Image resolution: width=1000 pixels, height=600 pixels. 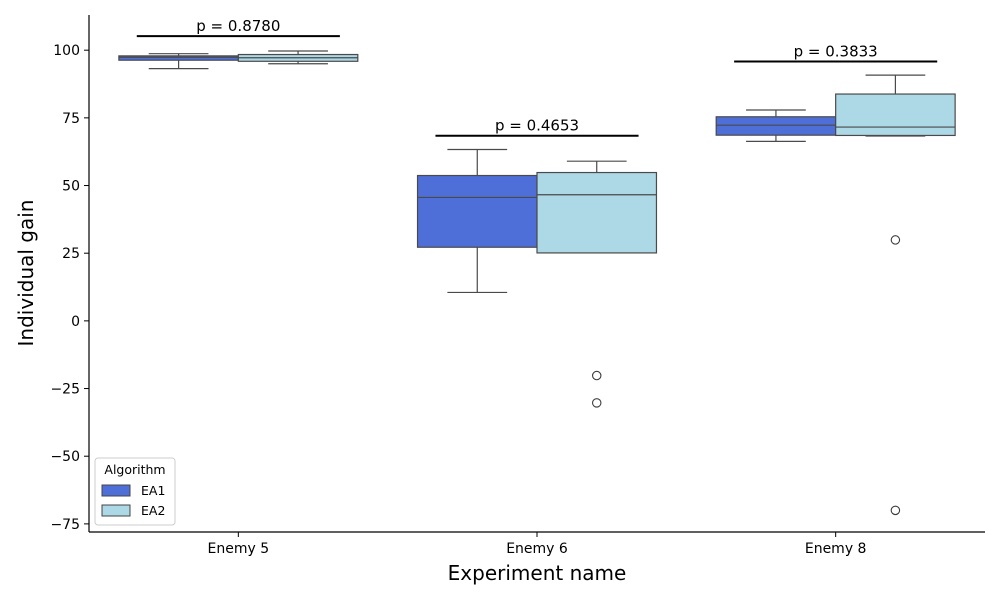 What do you see at coordinates (836, 52) in the screenshot?
I see `p-value-label: p = 0.3833` at bounding box center [836, 52].